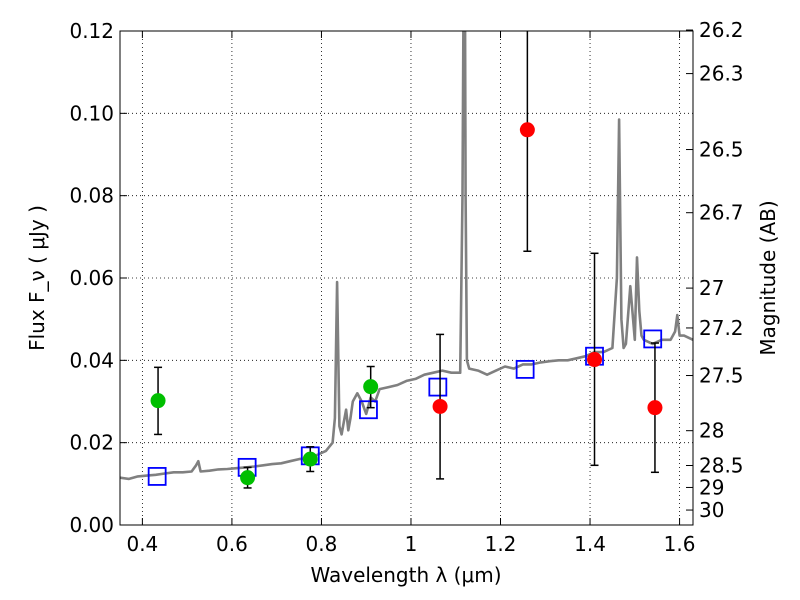 This screenshot has width=800, height=600. I want to click on y-tick-label: 0.02, so click(91, 443).